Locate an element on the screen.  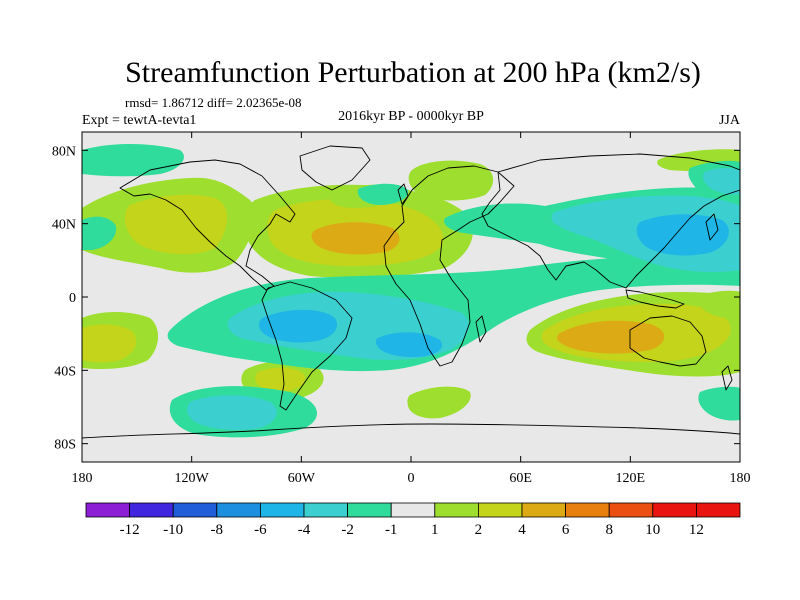
lat-tick-label: 0 is located at coordinates (72, 298).